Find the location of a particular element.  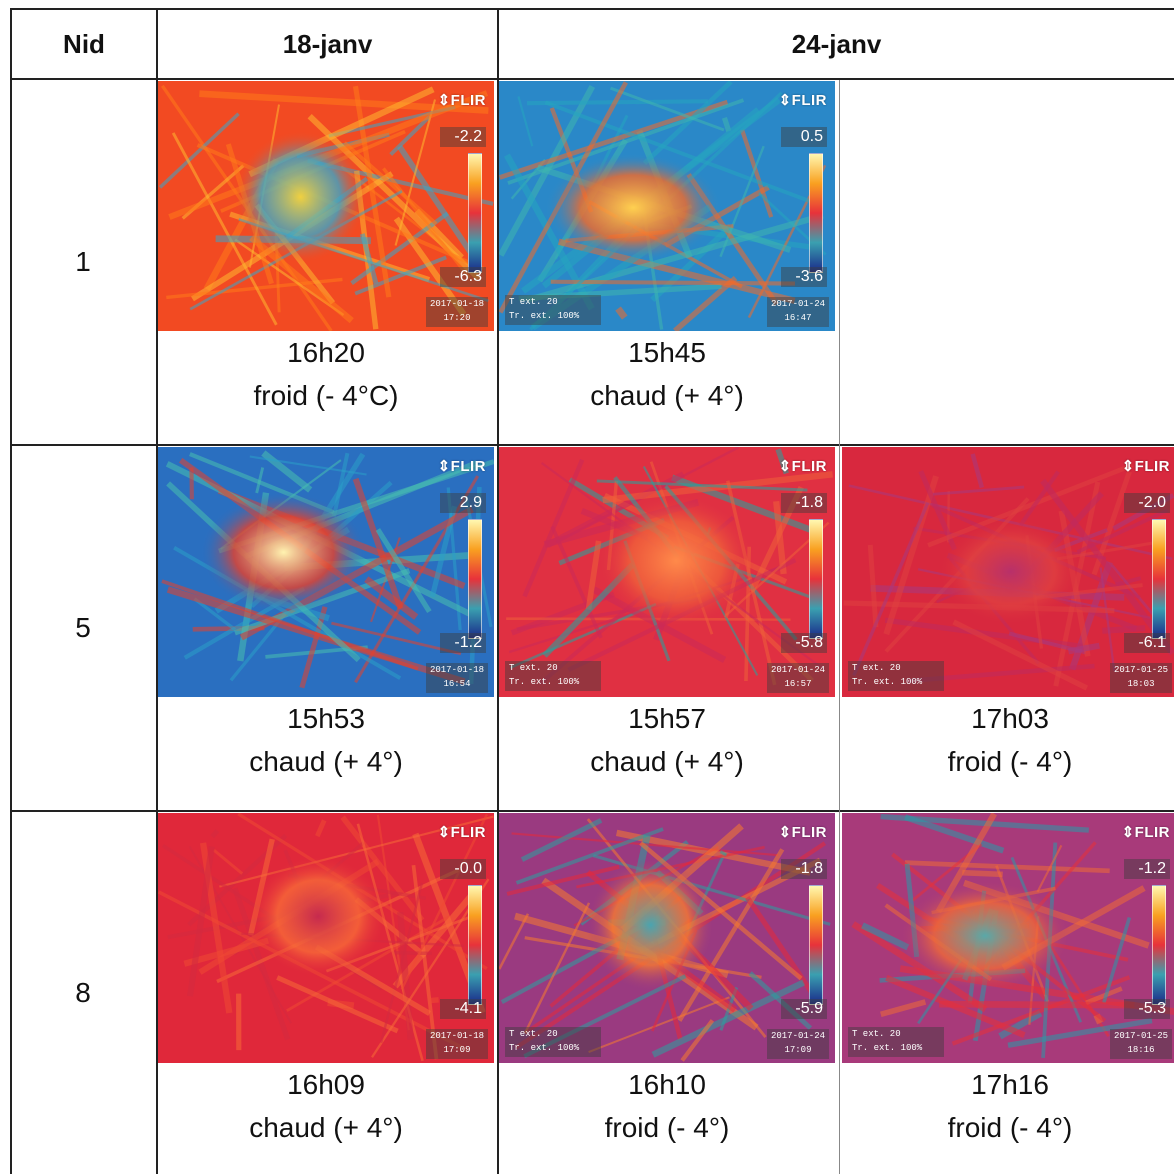

table-border-left is located at coordinates (11, 591).